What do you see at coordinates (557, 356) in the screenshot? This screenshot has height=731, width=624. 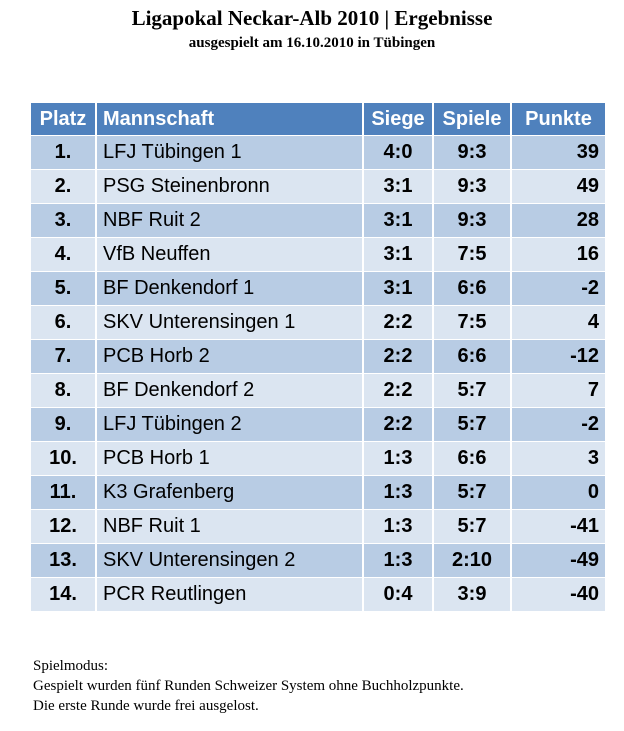 I see `cell-punkte: -12` at bounding box center [557, 356].